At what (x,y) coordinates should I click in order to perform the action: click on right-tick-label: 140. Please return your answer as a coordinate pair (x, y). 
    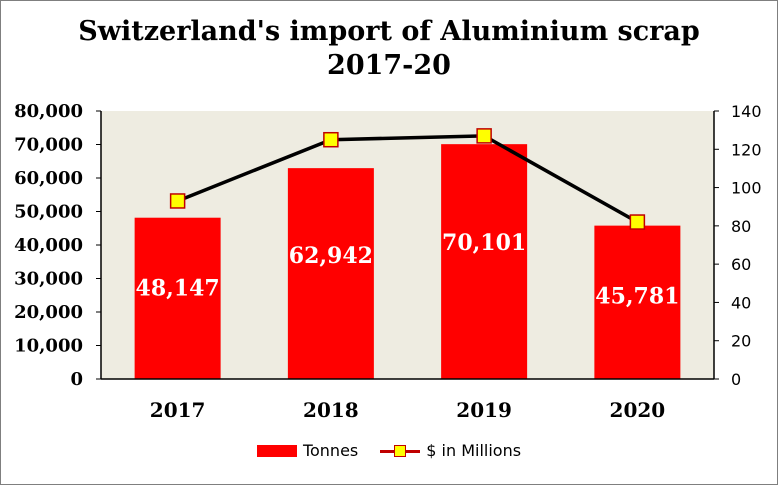
    Looking at the image, I should click on (746, 111).